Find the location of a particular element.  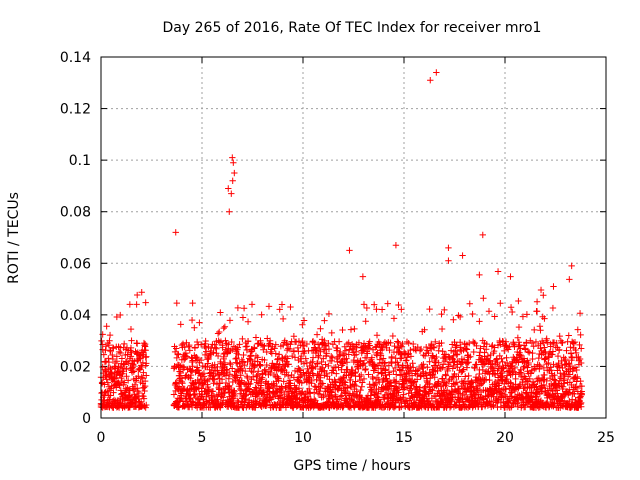

x-tick-label: 10 is located at coordinates (303, 438).